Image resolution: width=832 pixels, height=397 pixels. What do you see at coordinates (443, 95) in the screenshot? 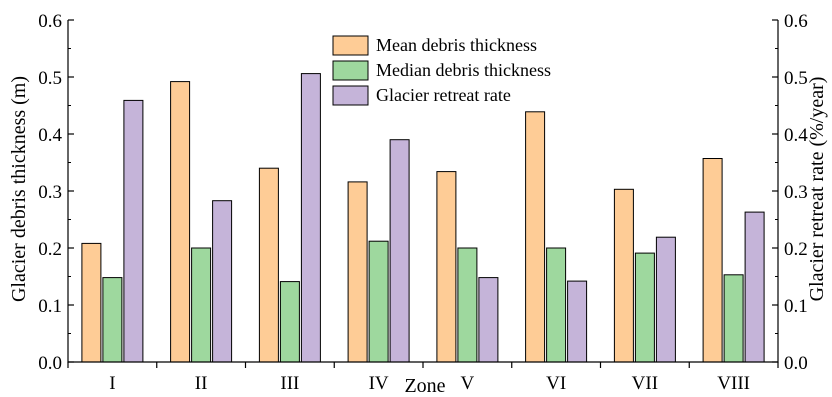
I see `legend-label-2: Glacier retreat rate` at bounding box center [443, 95].